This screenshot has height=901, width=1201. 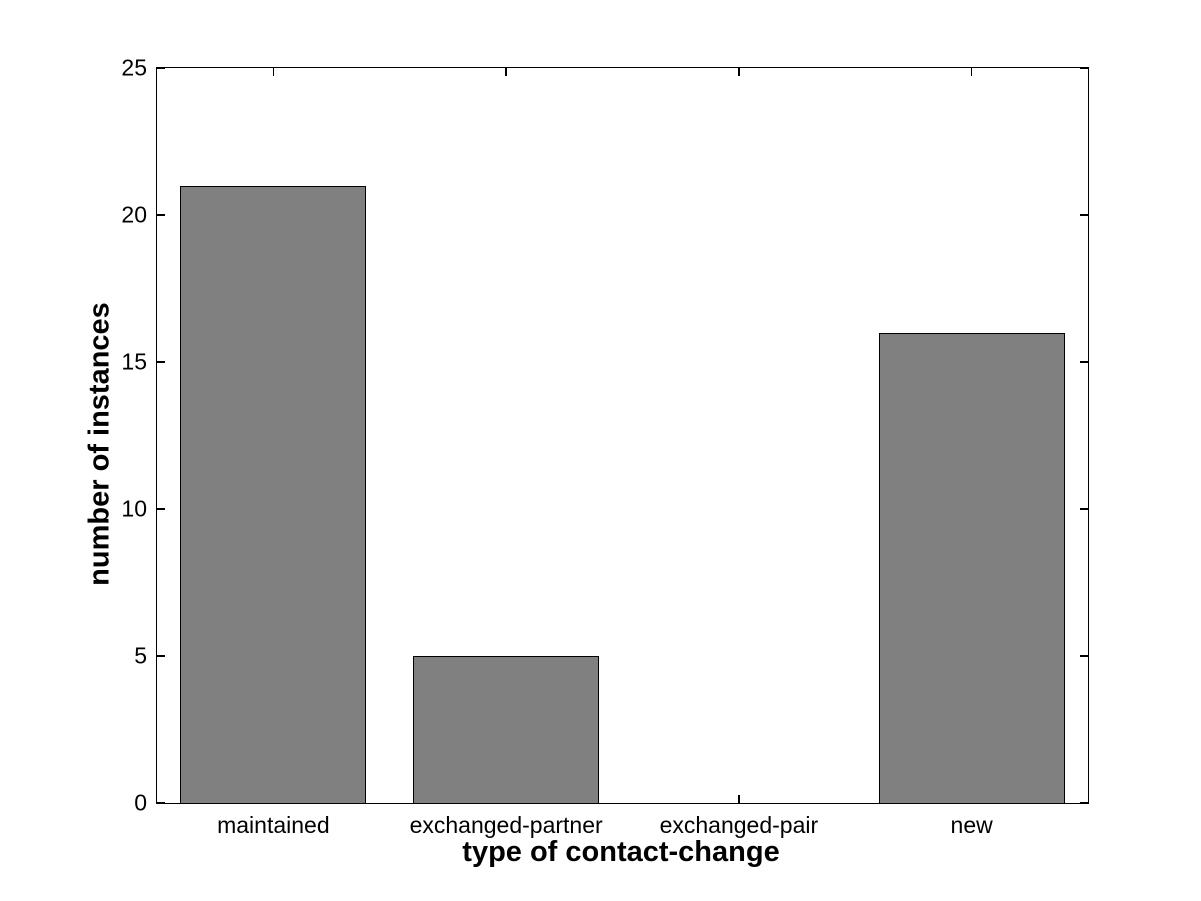 What do you see at coordinates (273, 494) in the screenshot?
I see `bar-maintained` at bounding box center [273, 494].